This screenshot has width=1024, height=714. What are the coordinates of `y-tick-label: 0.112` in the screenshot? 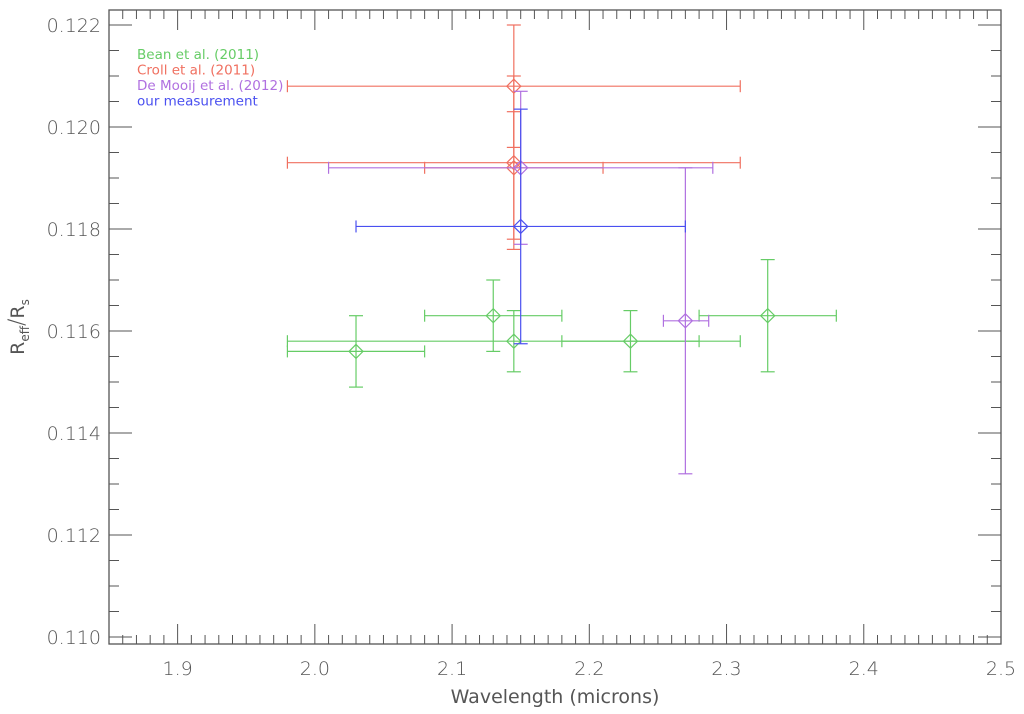 It's located at (74, 536).